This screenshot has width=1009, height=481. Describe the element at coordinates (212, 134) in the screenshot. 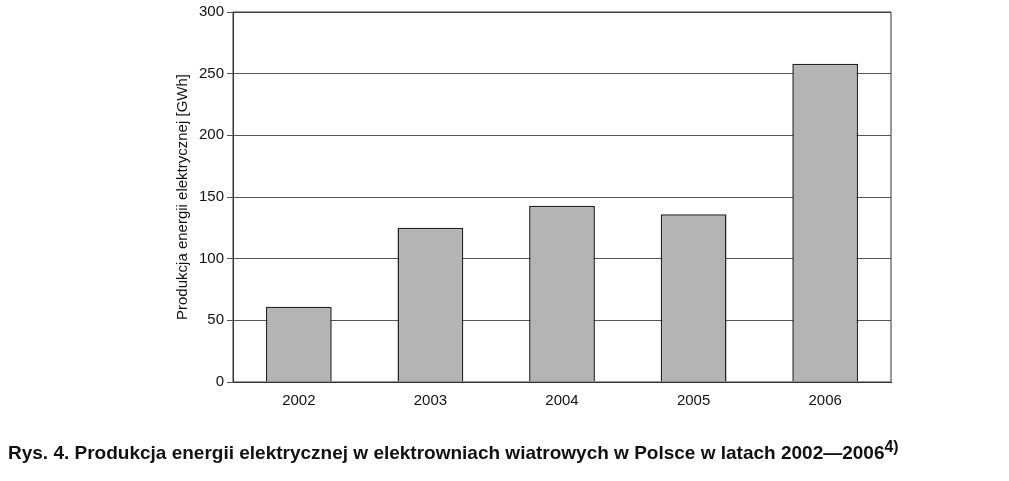

I see `y-tick-label: 200` at that location.